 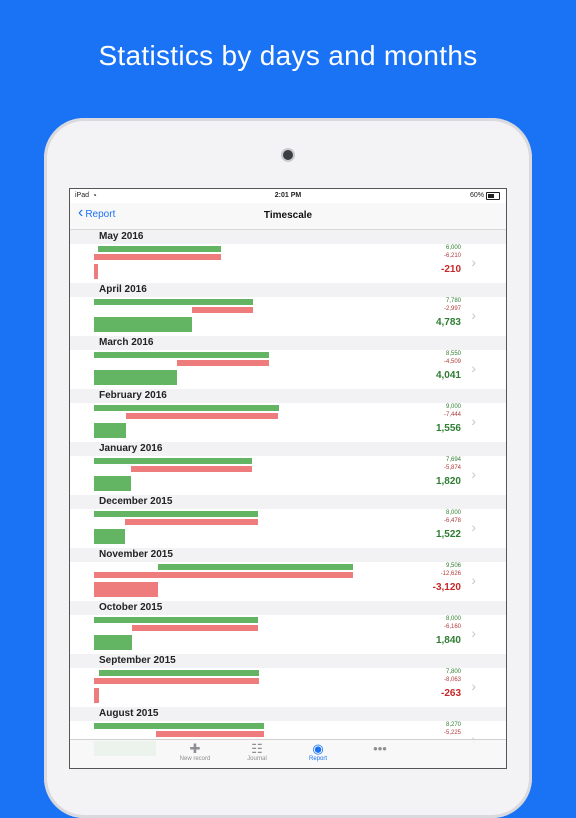 I want to click on expense-value: -4,509, so click(x=452, y=362).